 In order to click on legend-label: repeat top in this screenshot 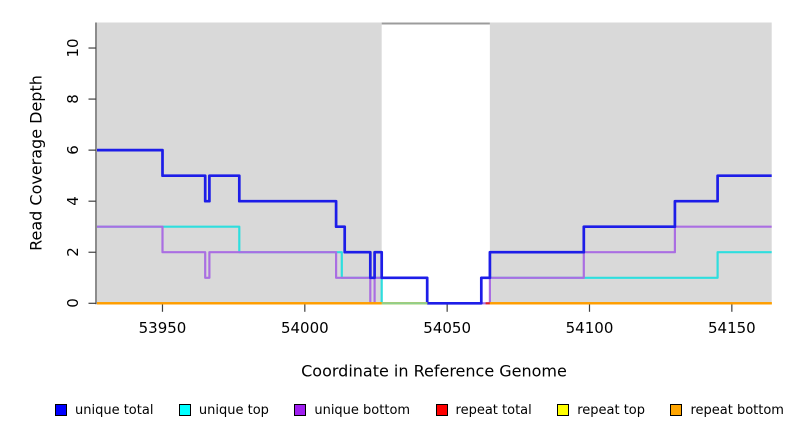, I will do `click(611, 410)`.